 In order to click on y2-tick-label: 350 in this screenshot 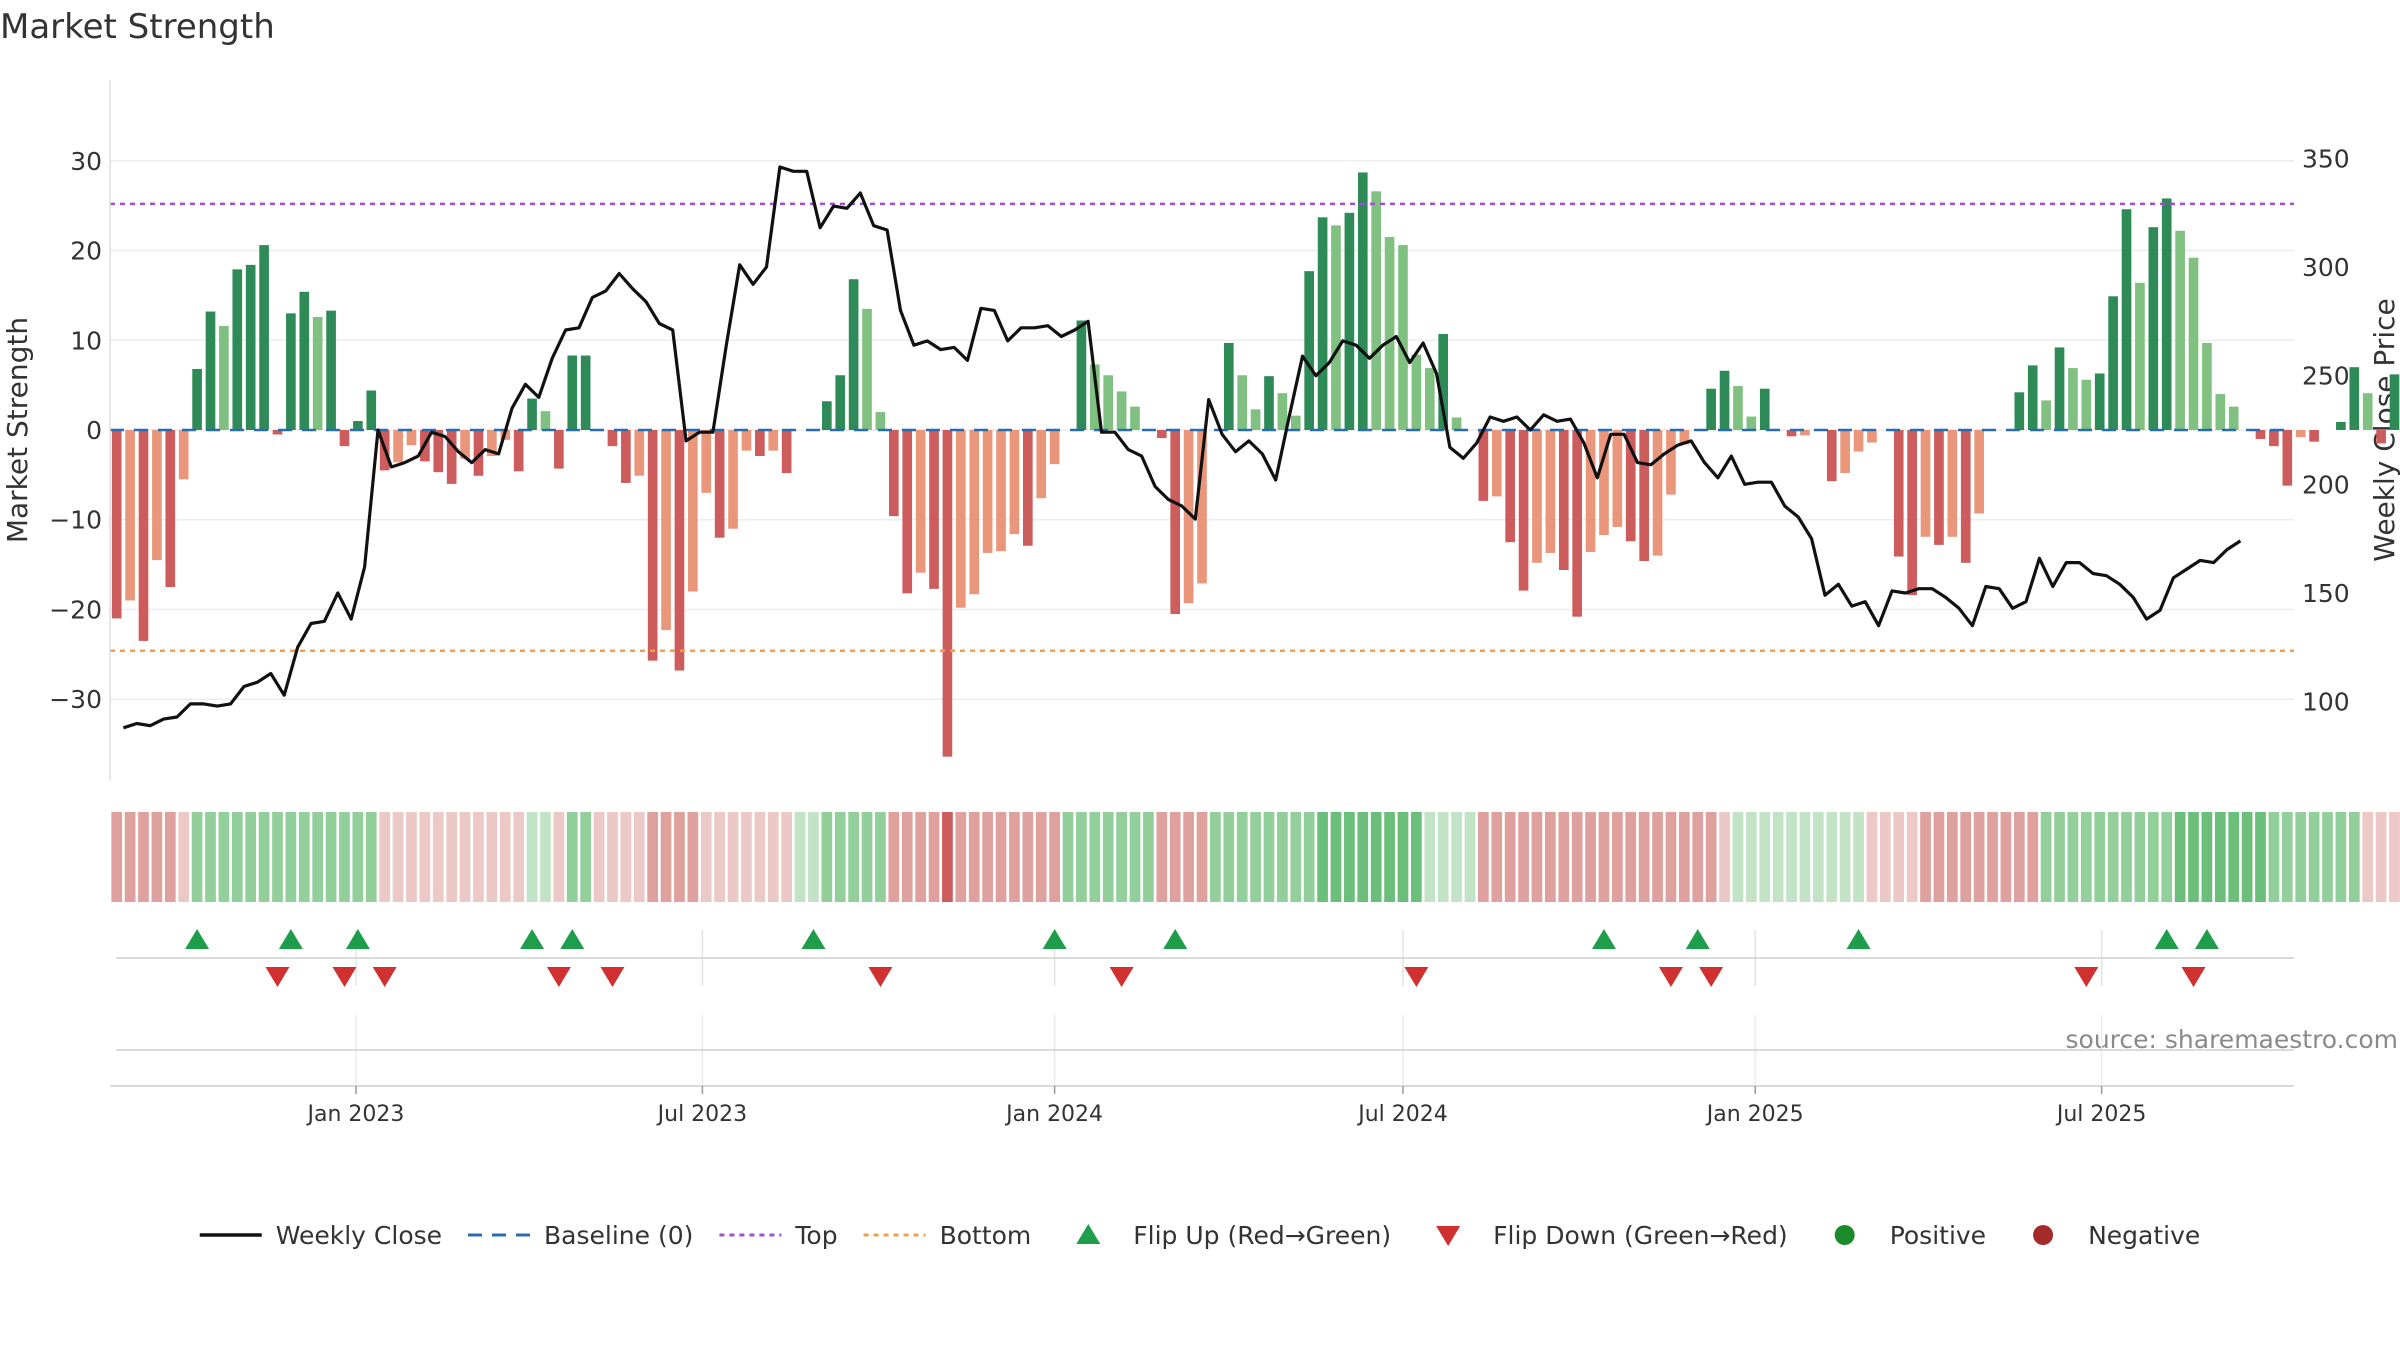, I will do `click(2326, 158)`.